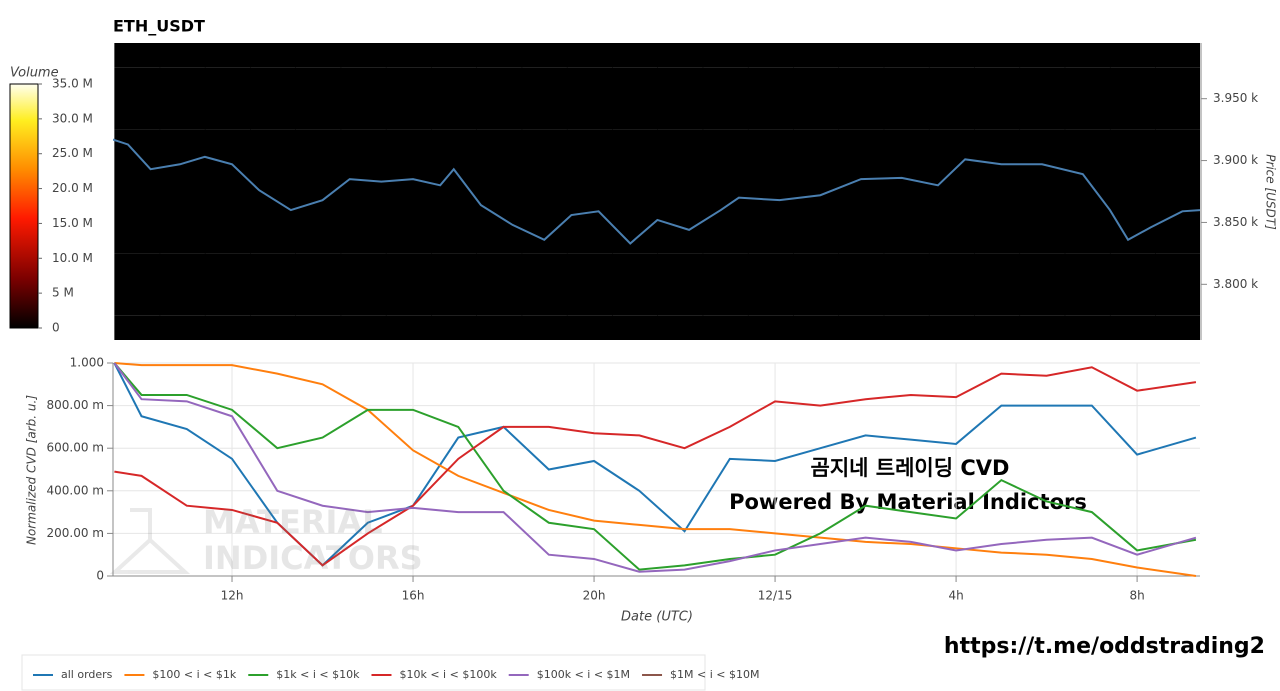  I want to click on annotation: 곰지네 트레이딩 CVD, so click(910, 468).